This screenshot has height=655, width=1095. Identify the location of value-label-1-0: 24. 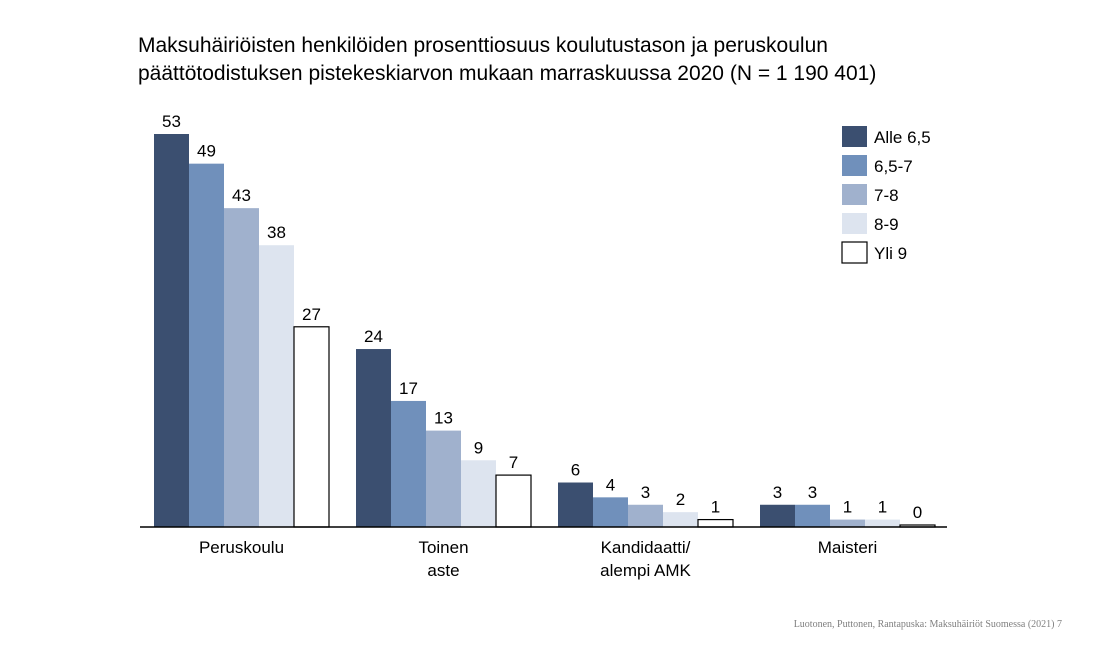
(373, 336).